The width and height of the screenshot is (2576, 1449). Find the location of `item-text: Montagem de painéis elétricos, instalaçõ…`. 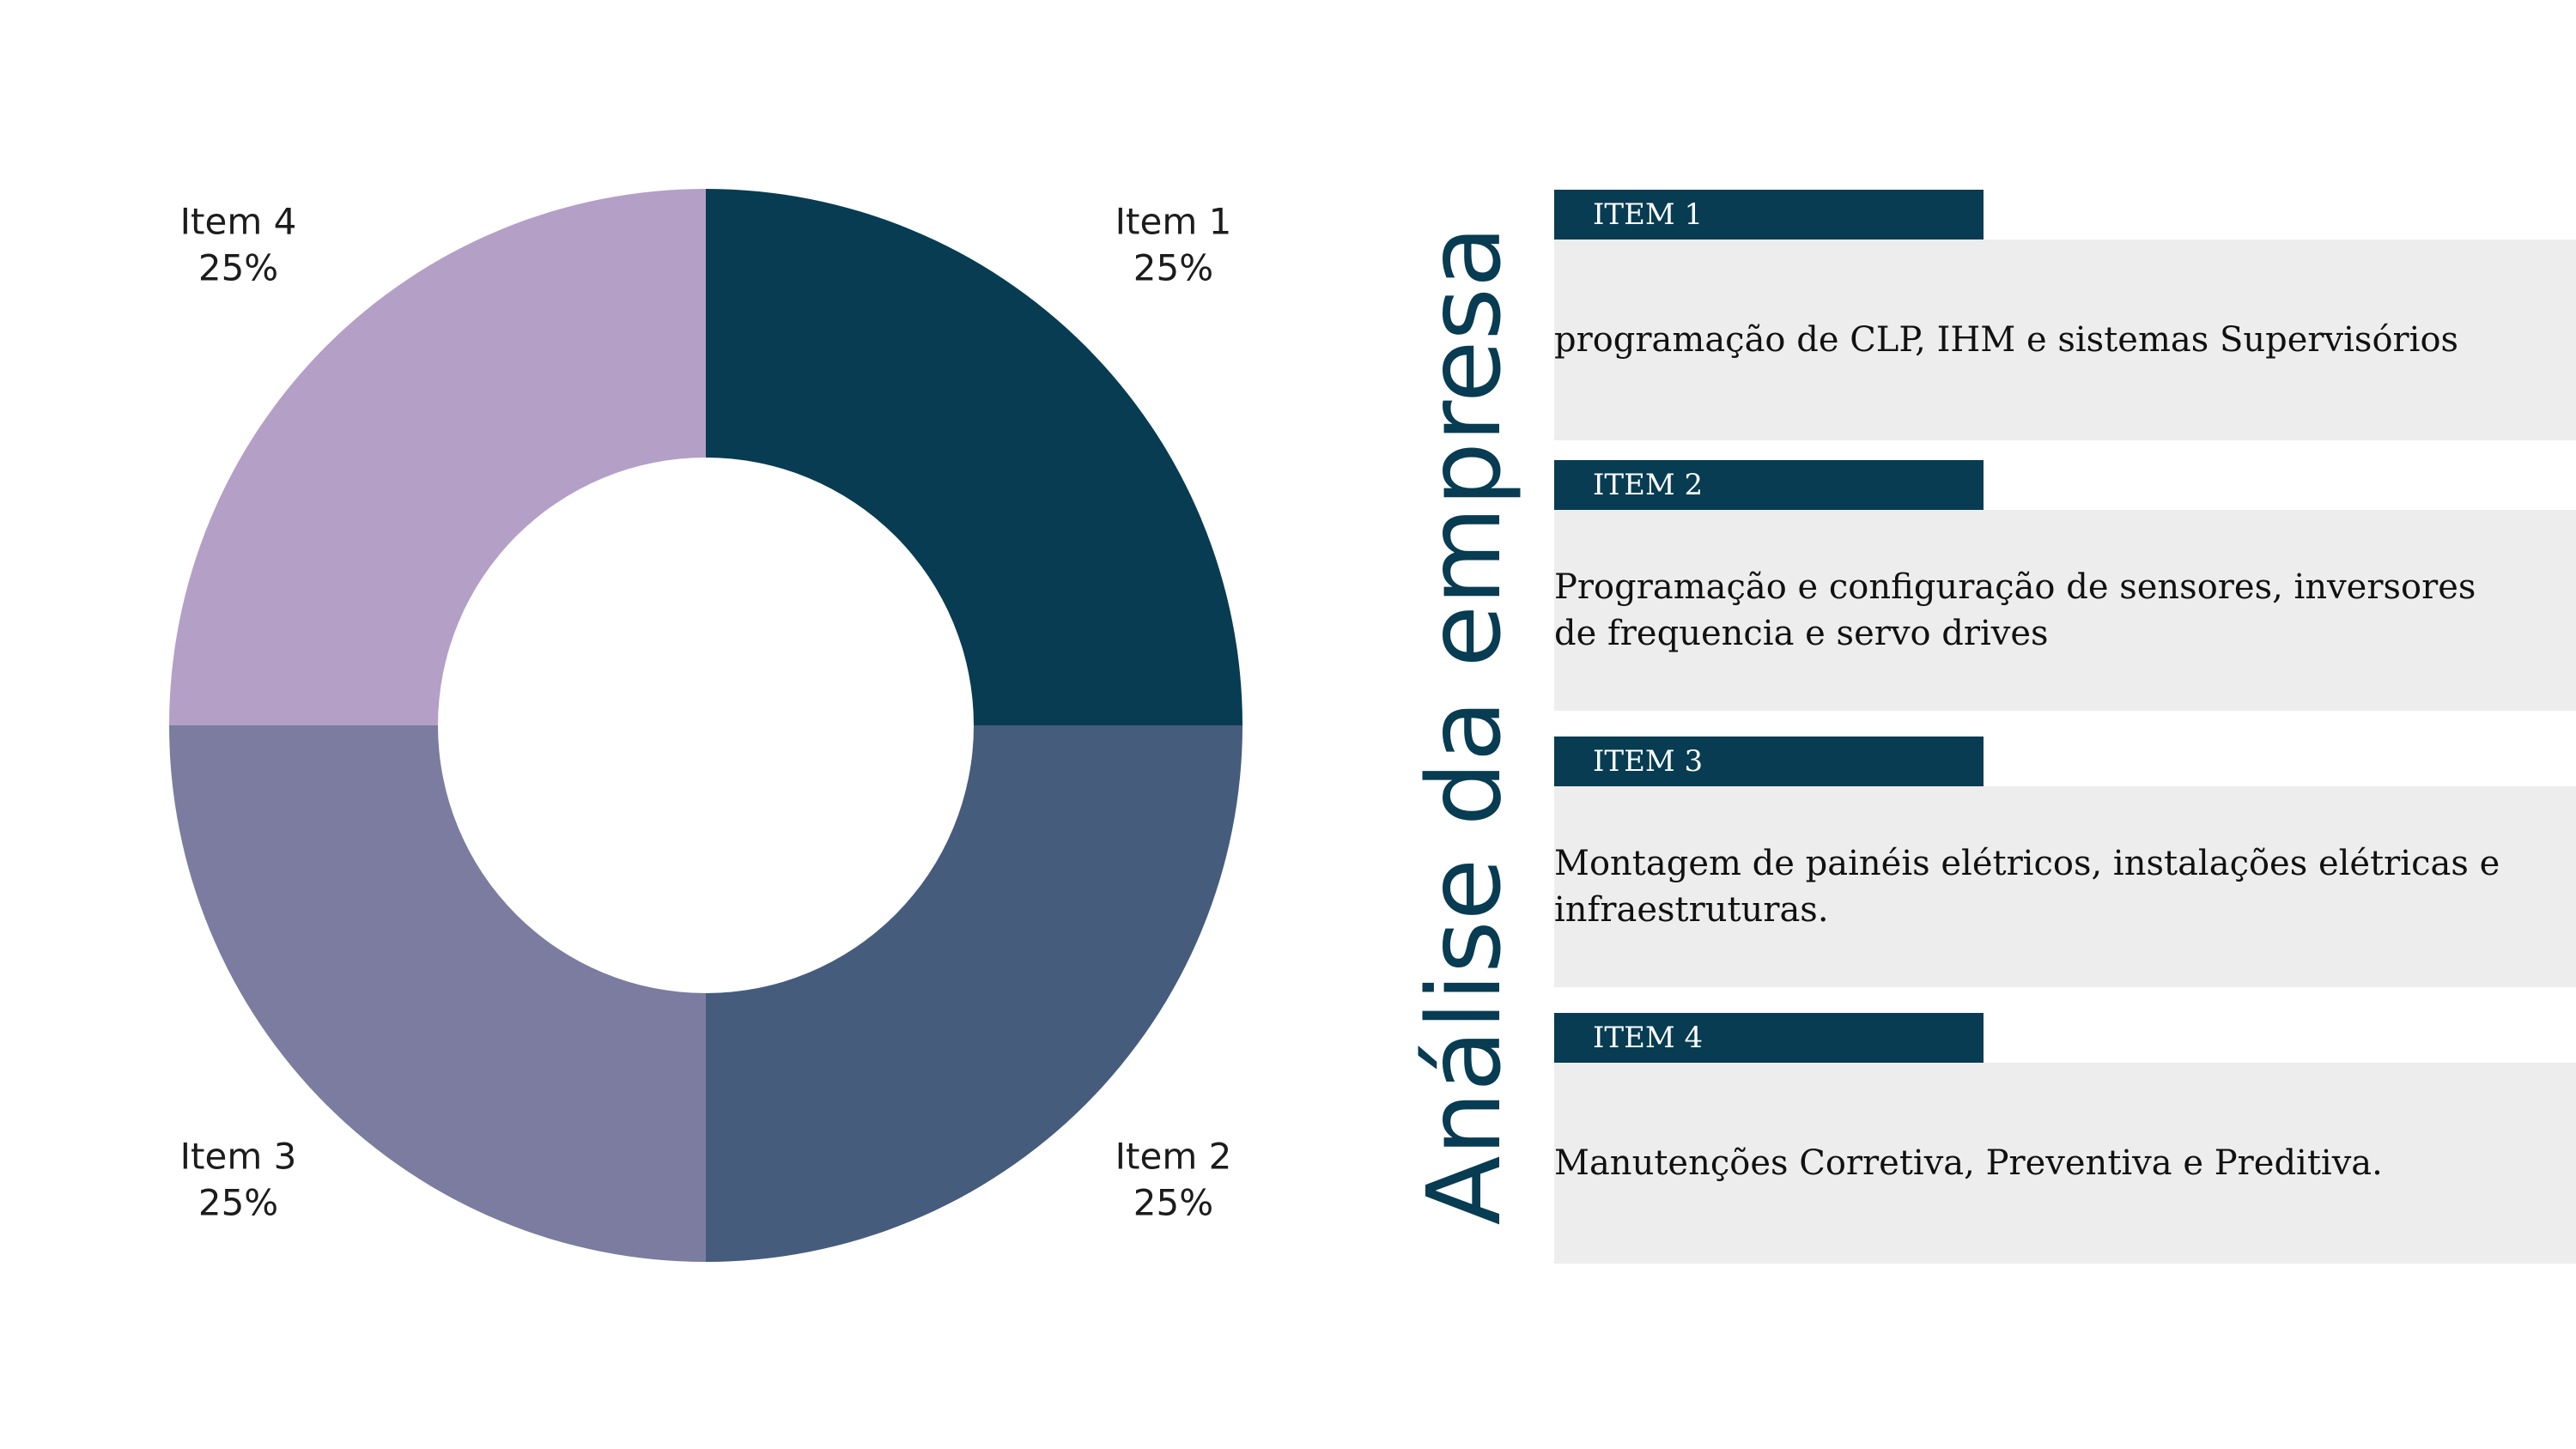

item-text: Montagem de painéis elétricos, instalaçõ… is located at coordinates (2027, 887).